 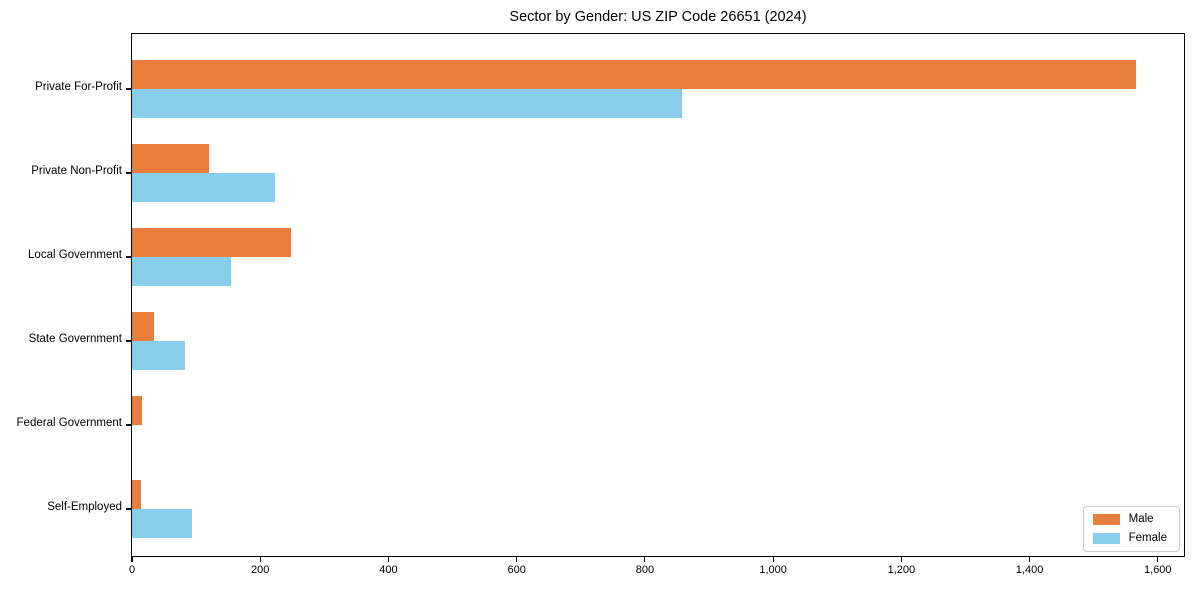 What do you see at coordinates (211, 242) in the screenshot?
I see `bar-male-local-government` at bounding box center [211, 242].